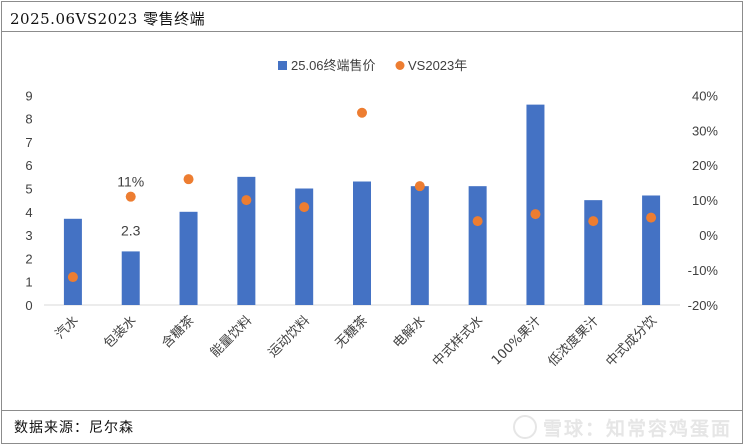  I want to click on category-label: 包装水, so click(120, 332).